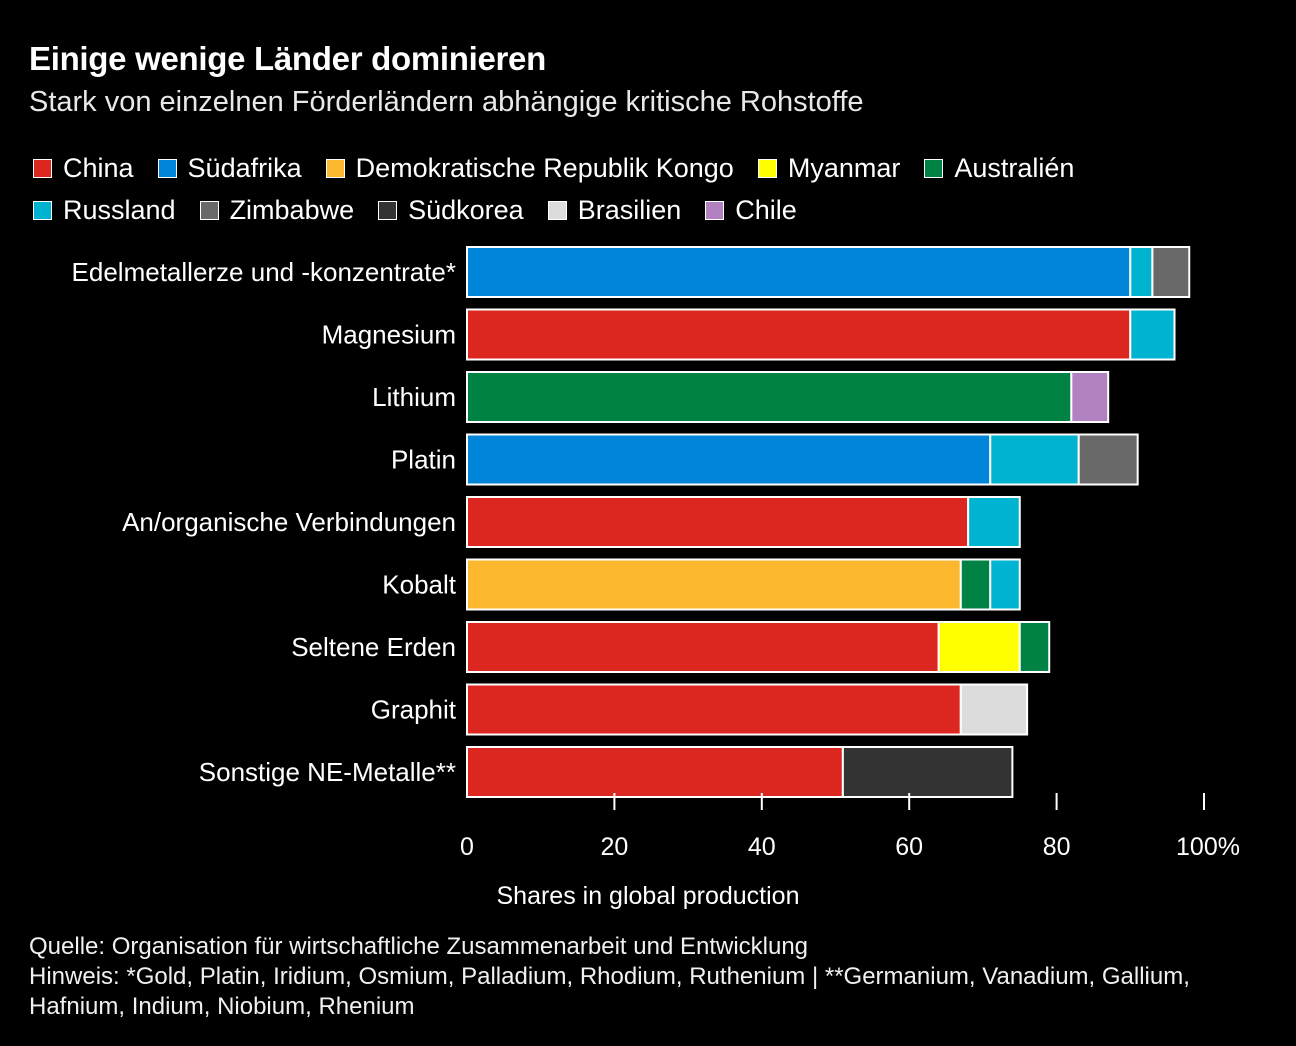  I want to click on category-label: Kobalt, so click(419, 585).